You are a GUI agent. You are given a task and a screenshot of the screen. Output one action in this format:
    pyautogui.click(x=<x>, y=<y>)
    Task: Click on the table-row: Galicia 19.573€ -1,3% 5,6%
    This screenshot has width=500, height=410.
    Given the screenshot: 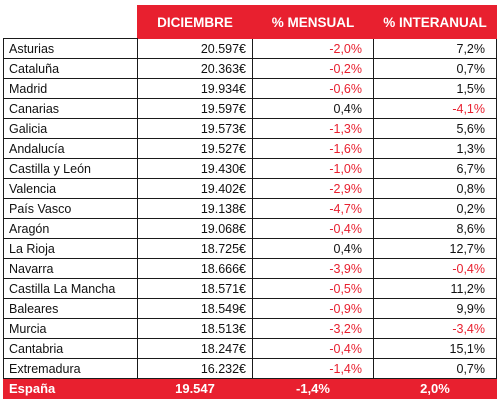 What is the action you would take?
    pyautogui.click(x=250, y=128)
    